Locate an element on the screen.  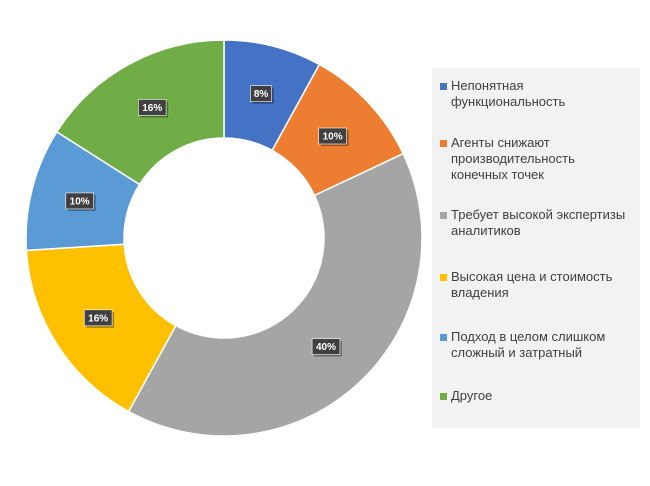
data-label: 40% is located at coordinates (326, 347).